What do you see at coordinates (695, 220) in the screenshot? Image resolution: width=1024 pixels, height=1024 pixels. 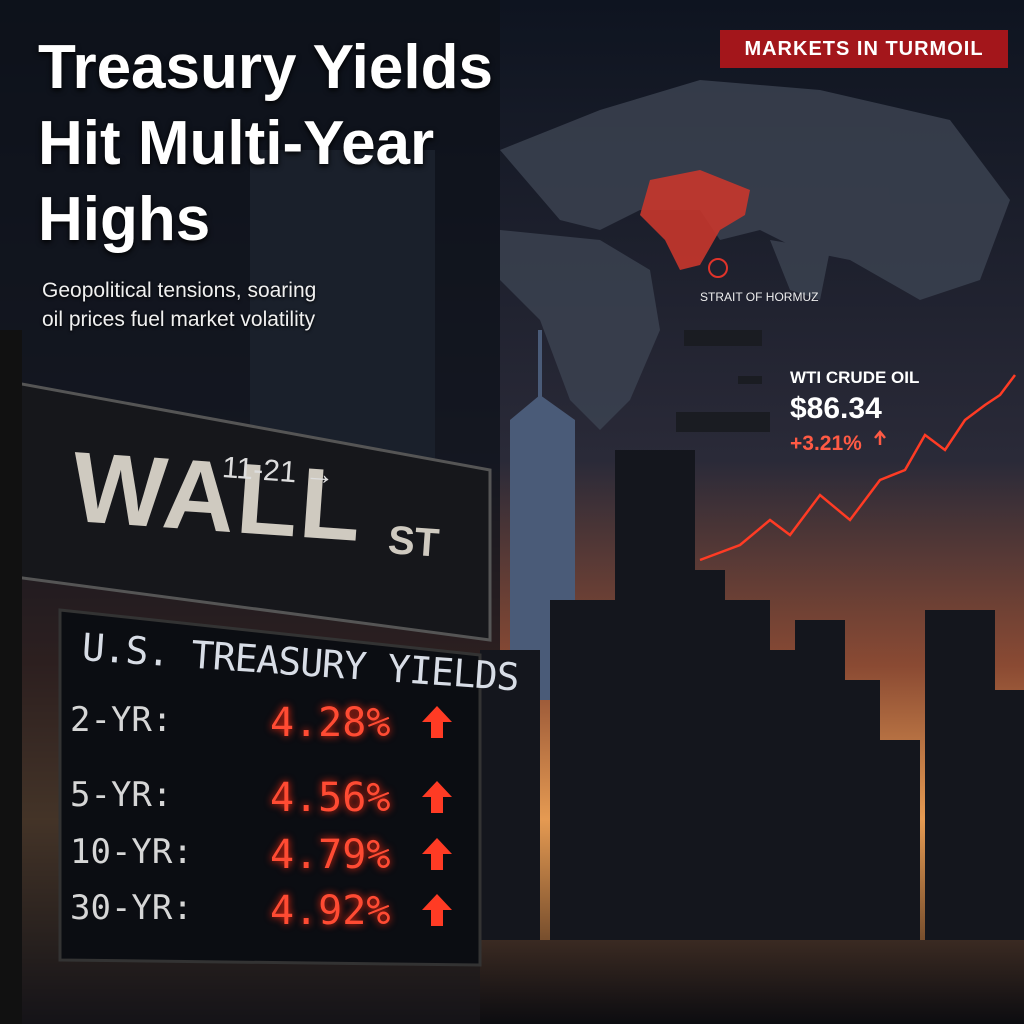 I see `highlight-region` at bounding box center [695, 220].